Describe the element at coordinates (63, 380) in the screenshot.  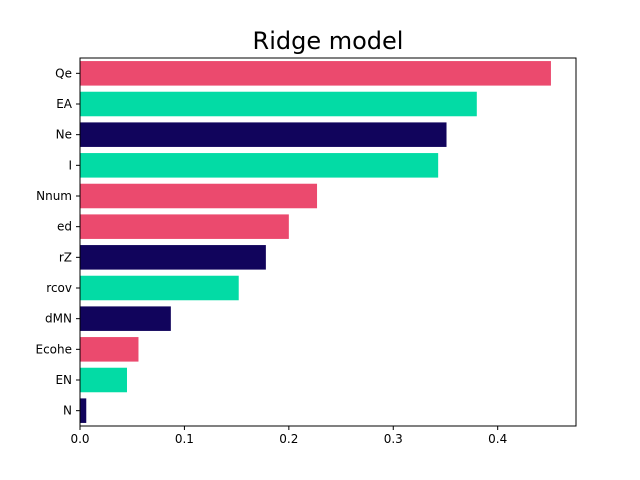
I see `y-tick-label: EN` at that location.